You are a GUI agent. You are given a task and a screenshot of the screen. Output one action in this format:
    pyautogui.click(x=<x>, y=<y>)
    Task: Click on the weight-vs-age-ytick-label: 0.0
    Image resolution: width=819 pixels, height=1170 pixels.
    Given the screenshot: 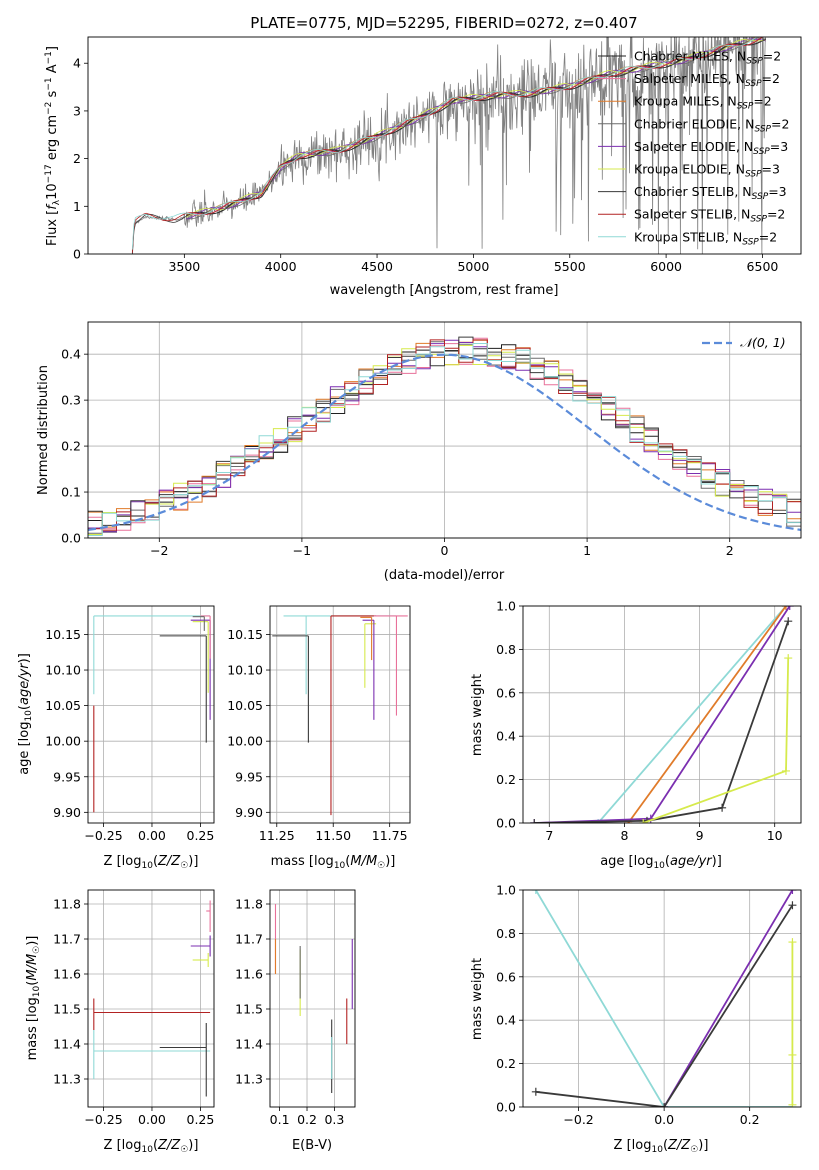 What is the action you would take?
    pyautogui.click(x=506, y=823)
    